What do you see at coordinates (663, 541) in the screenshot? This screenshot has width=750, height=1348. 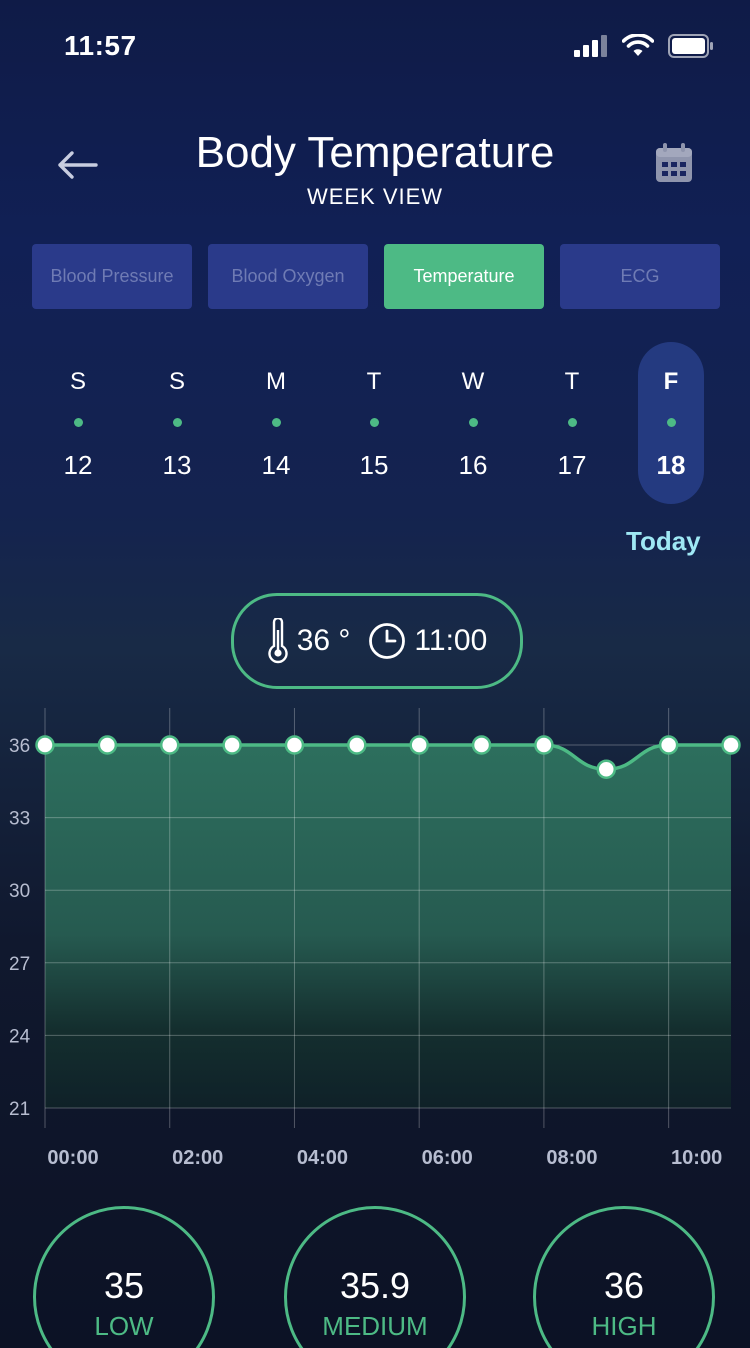 I see `today-label: Today` at bounding box center [663, 541].